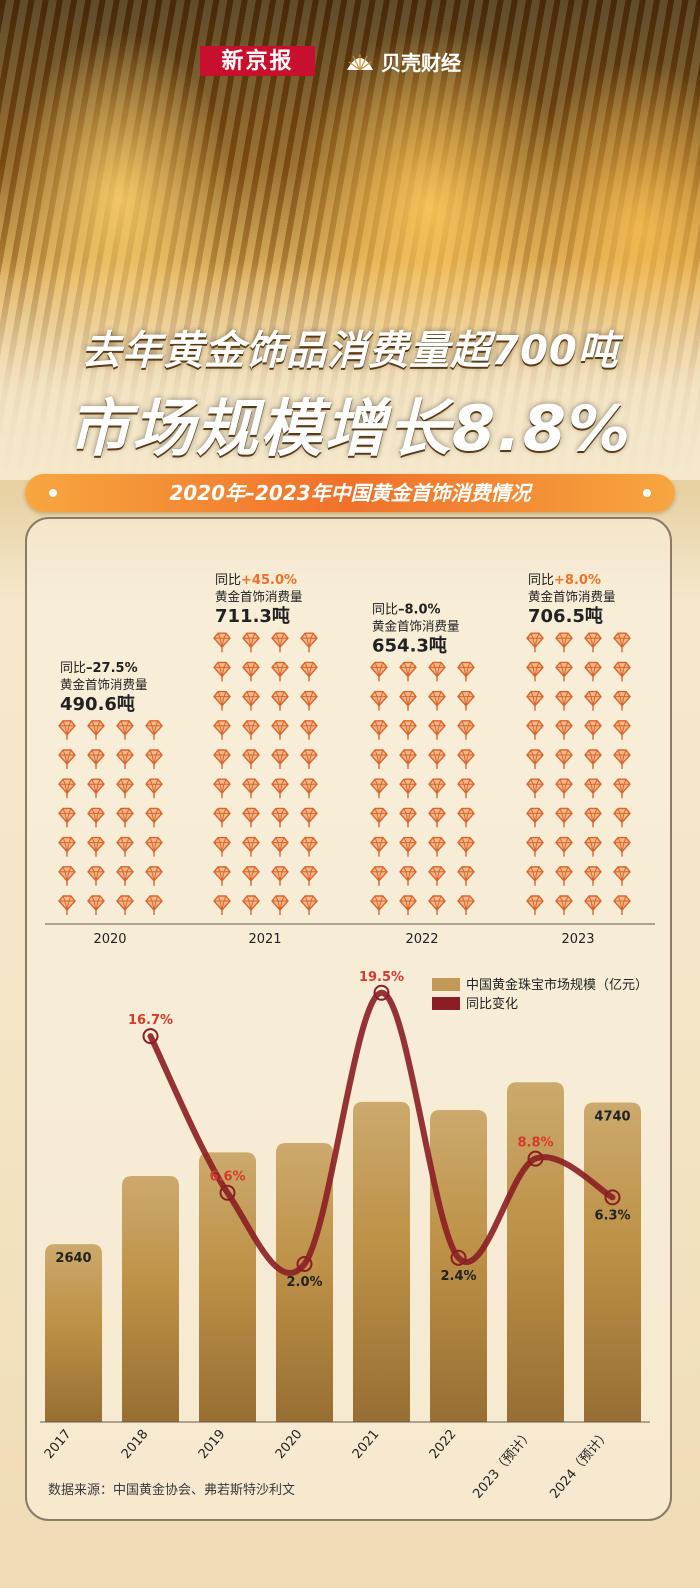 The image size is (700, 1588). I want to click on yoy-value-label: 6.3%, so click(612, 1215).